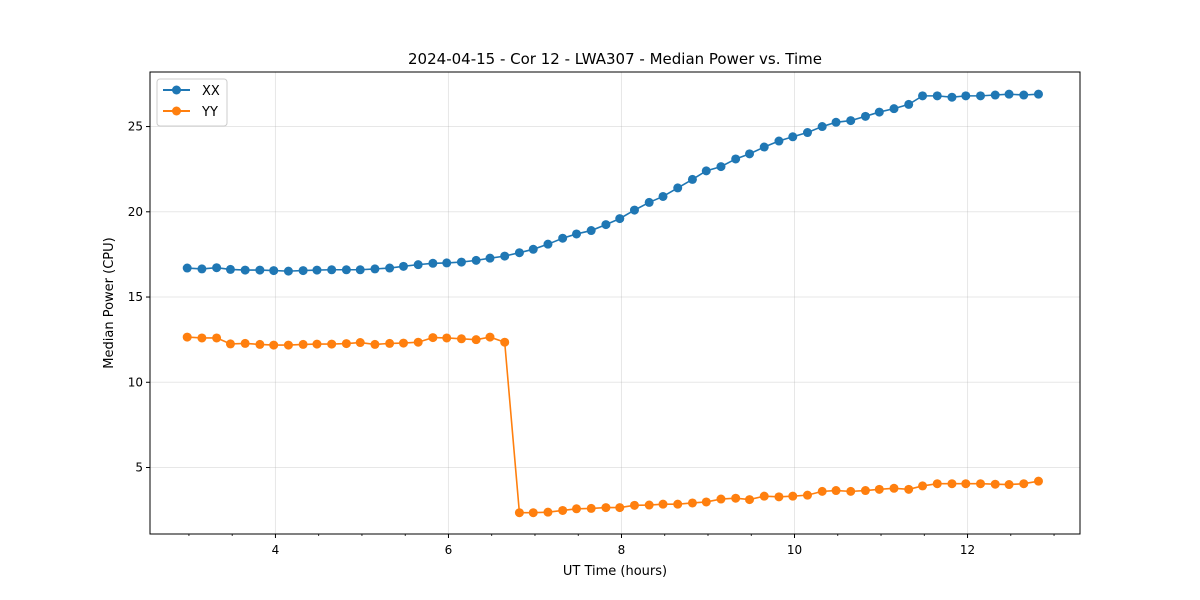  I want to click on x-tick-label: 8, so click(622, 550).